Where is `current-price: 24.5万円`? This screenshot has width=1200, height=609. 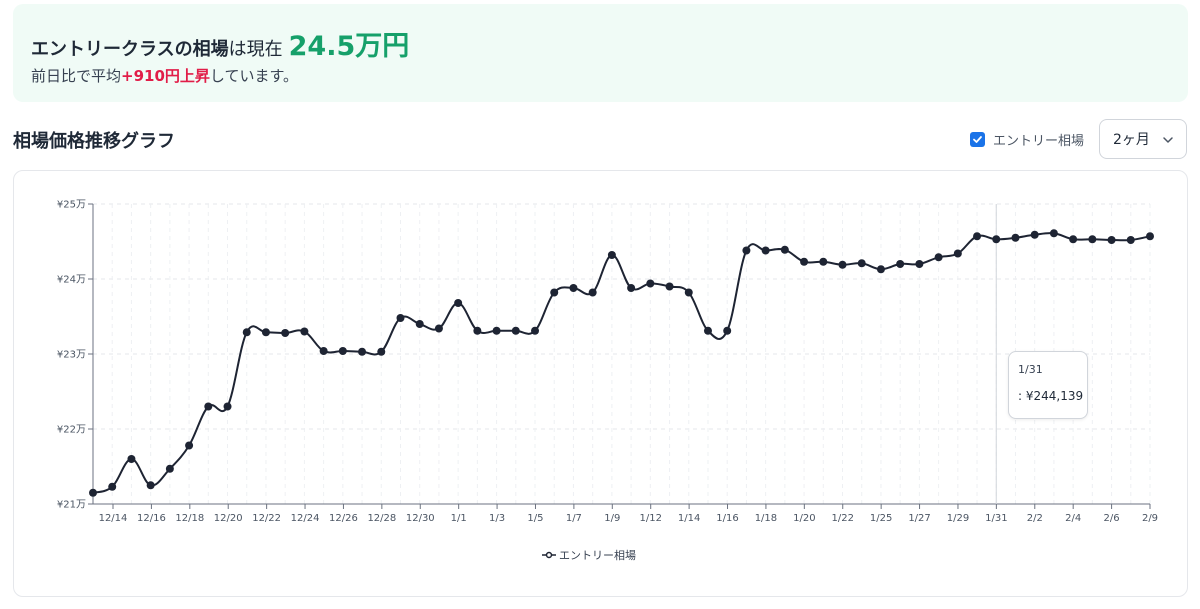 current-price: 24.5万円 is located at coordinates (349, 46).